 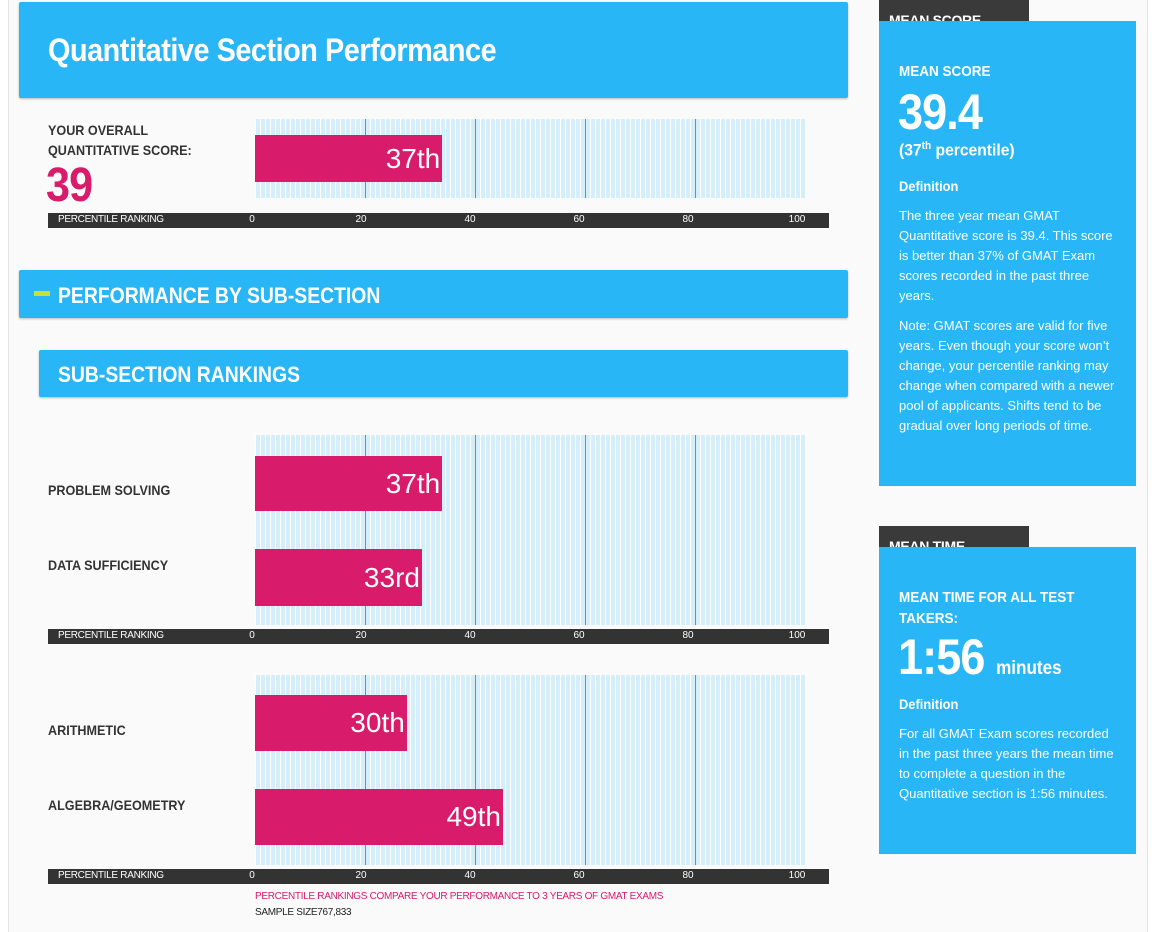 What do you see at coordinates (929, 618) in the screenshot?
I see `mean-time-heading-line2: TAKERS:` at bounding box center [929, 618].